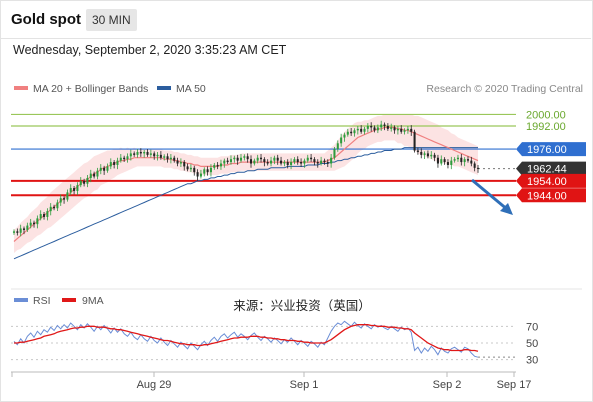  Describe the element at coordinates (492, 196) in the screenshot. I see `forecast-arrow` at that location.